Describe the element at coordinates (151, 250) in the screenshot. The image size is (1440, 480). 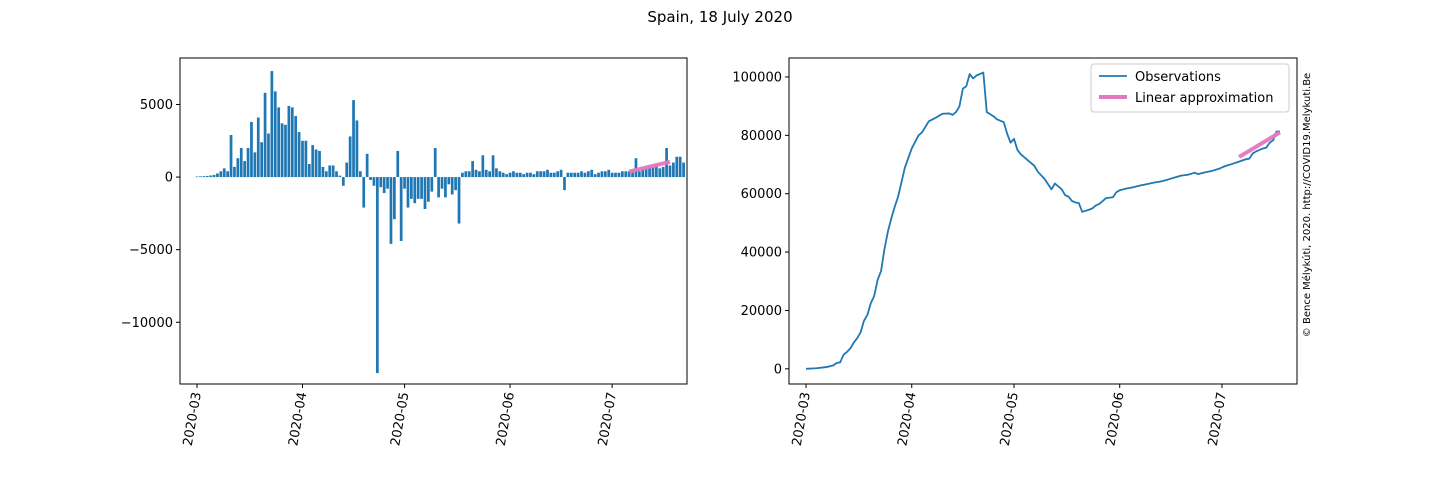
I see `y-tick-label: −5000` at that location.